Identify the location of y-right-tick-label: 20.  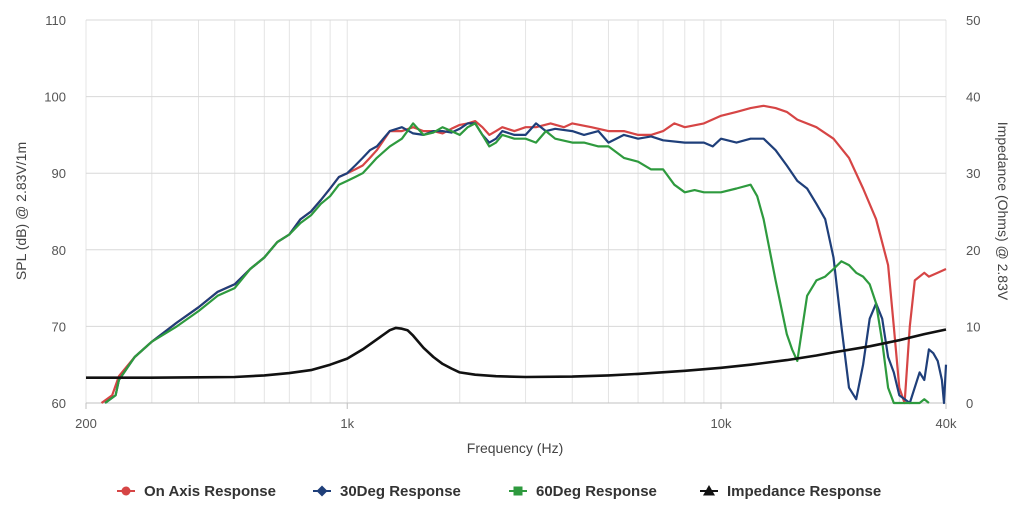
(973, 250).